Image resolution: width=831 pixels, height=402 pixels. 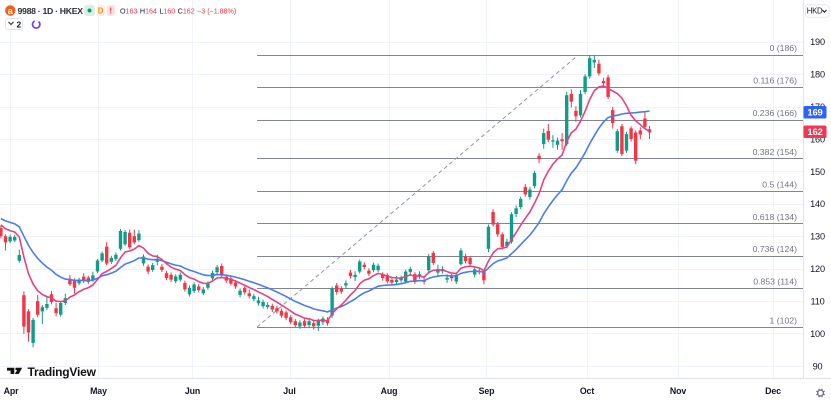 What do you see at coordinates (814, 113) in the screenshot?
I see `svg-text: 169` at bounding box center [814, 113].